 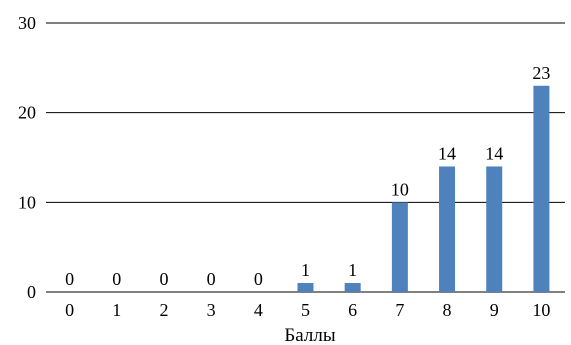 I want to click on y-axis-tick-labels: 0 10 20 30, so click(x=27, y=157).